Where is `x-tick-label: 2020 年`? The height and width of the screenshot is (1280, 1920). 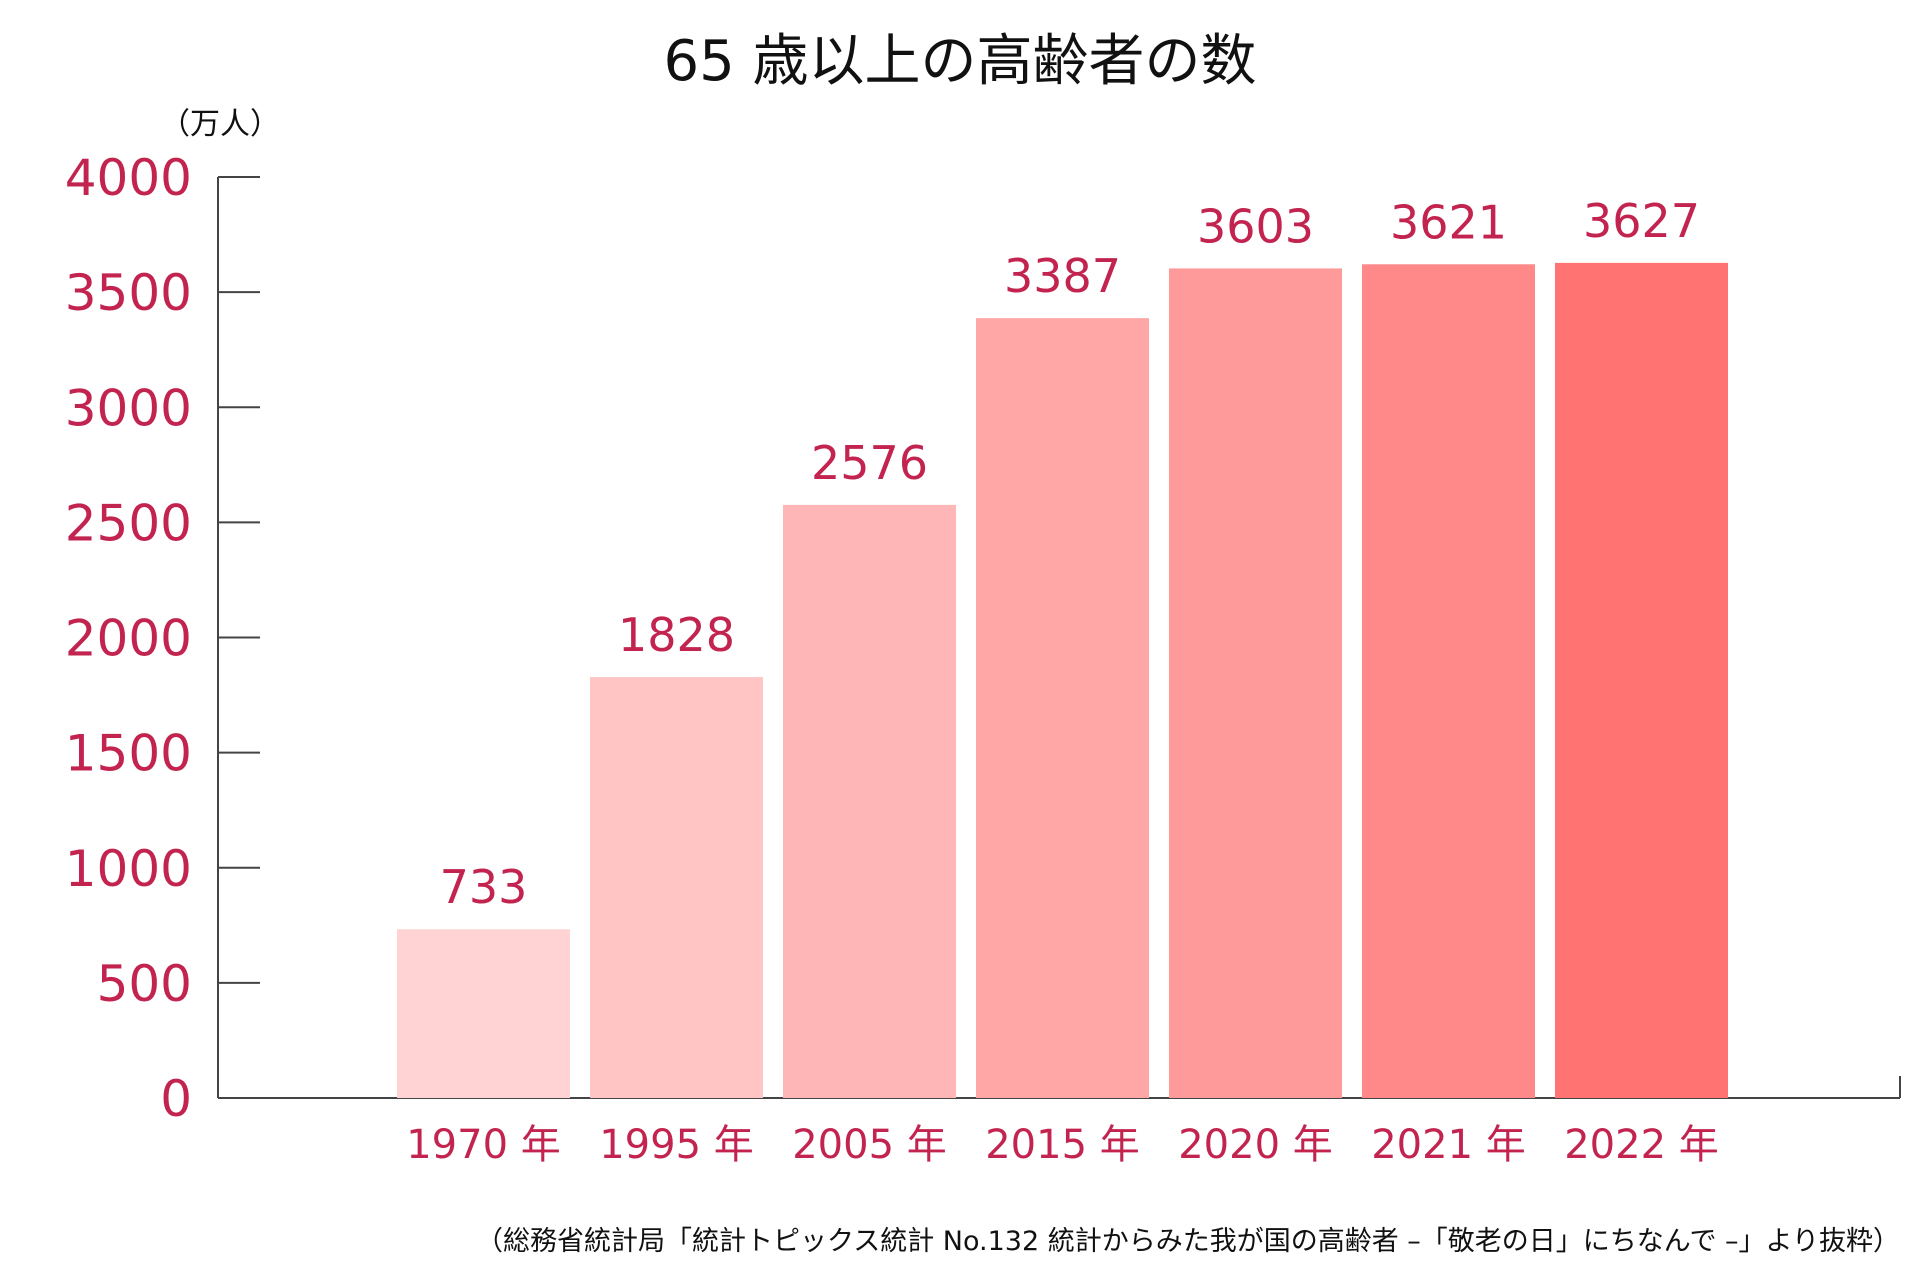
x-tick-label: 2020 年 is located at coordinates (1255, 1145).